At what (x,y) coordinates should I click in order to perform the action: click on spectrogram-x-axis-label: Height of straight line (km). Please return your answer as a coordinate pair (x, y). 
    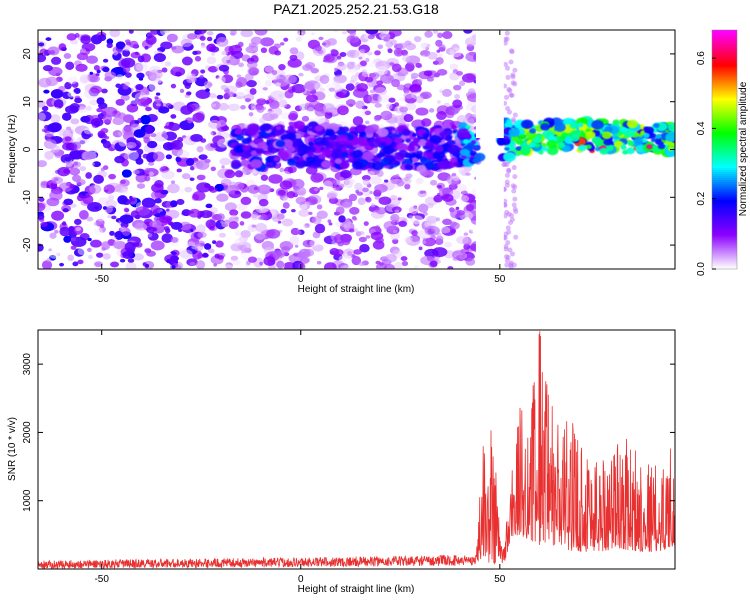
    Looking at the image, I should click on (356, 289).